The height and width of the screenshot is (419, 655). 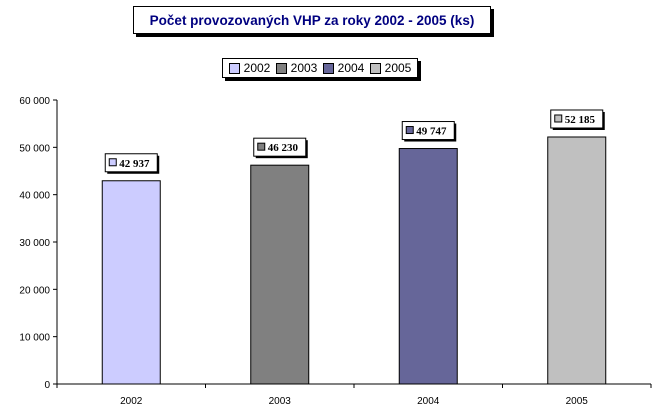 What do you see at coordinates (328, 68) in the screenshot?
I see `legend-swatch-2004` at bounding box center [328, 68].